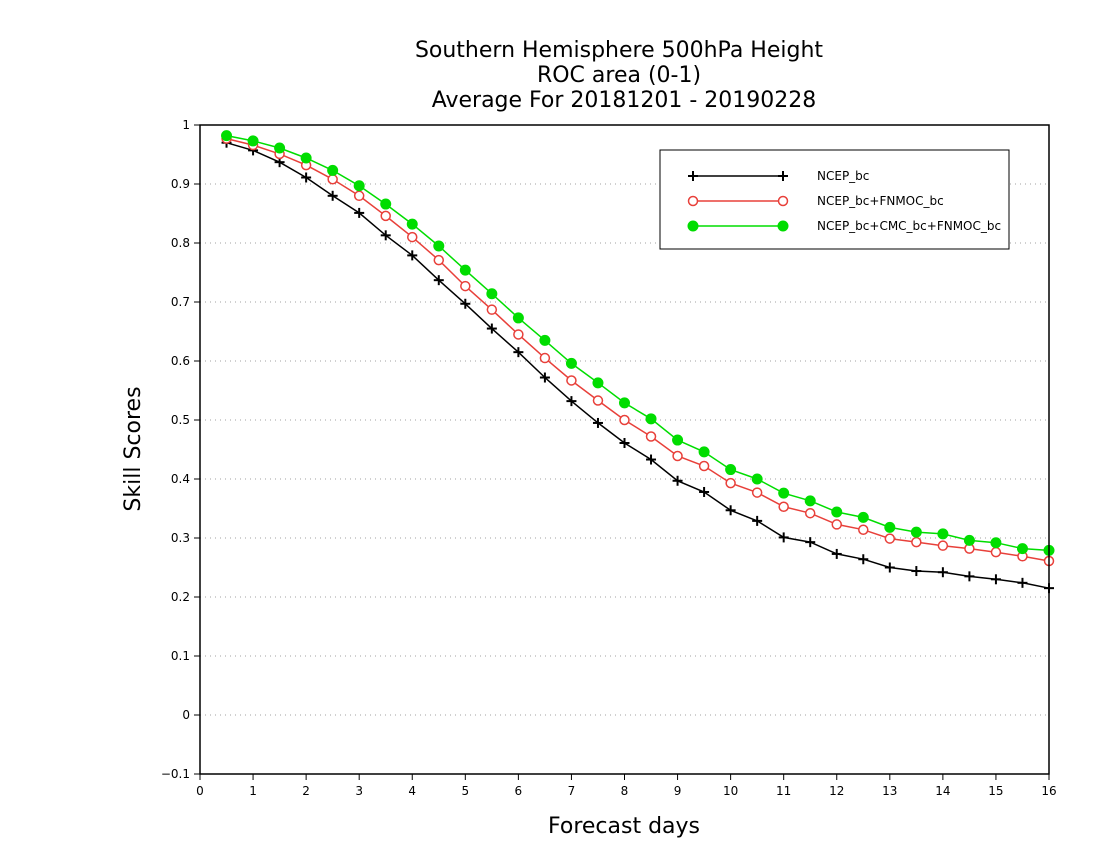 This screenshot has width=1100, height=850. Describe the element at coordinates (180, 479) in the screenshot. I see `y-tick-label: 0.4` at that location.